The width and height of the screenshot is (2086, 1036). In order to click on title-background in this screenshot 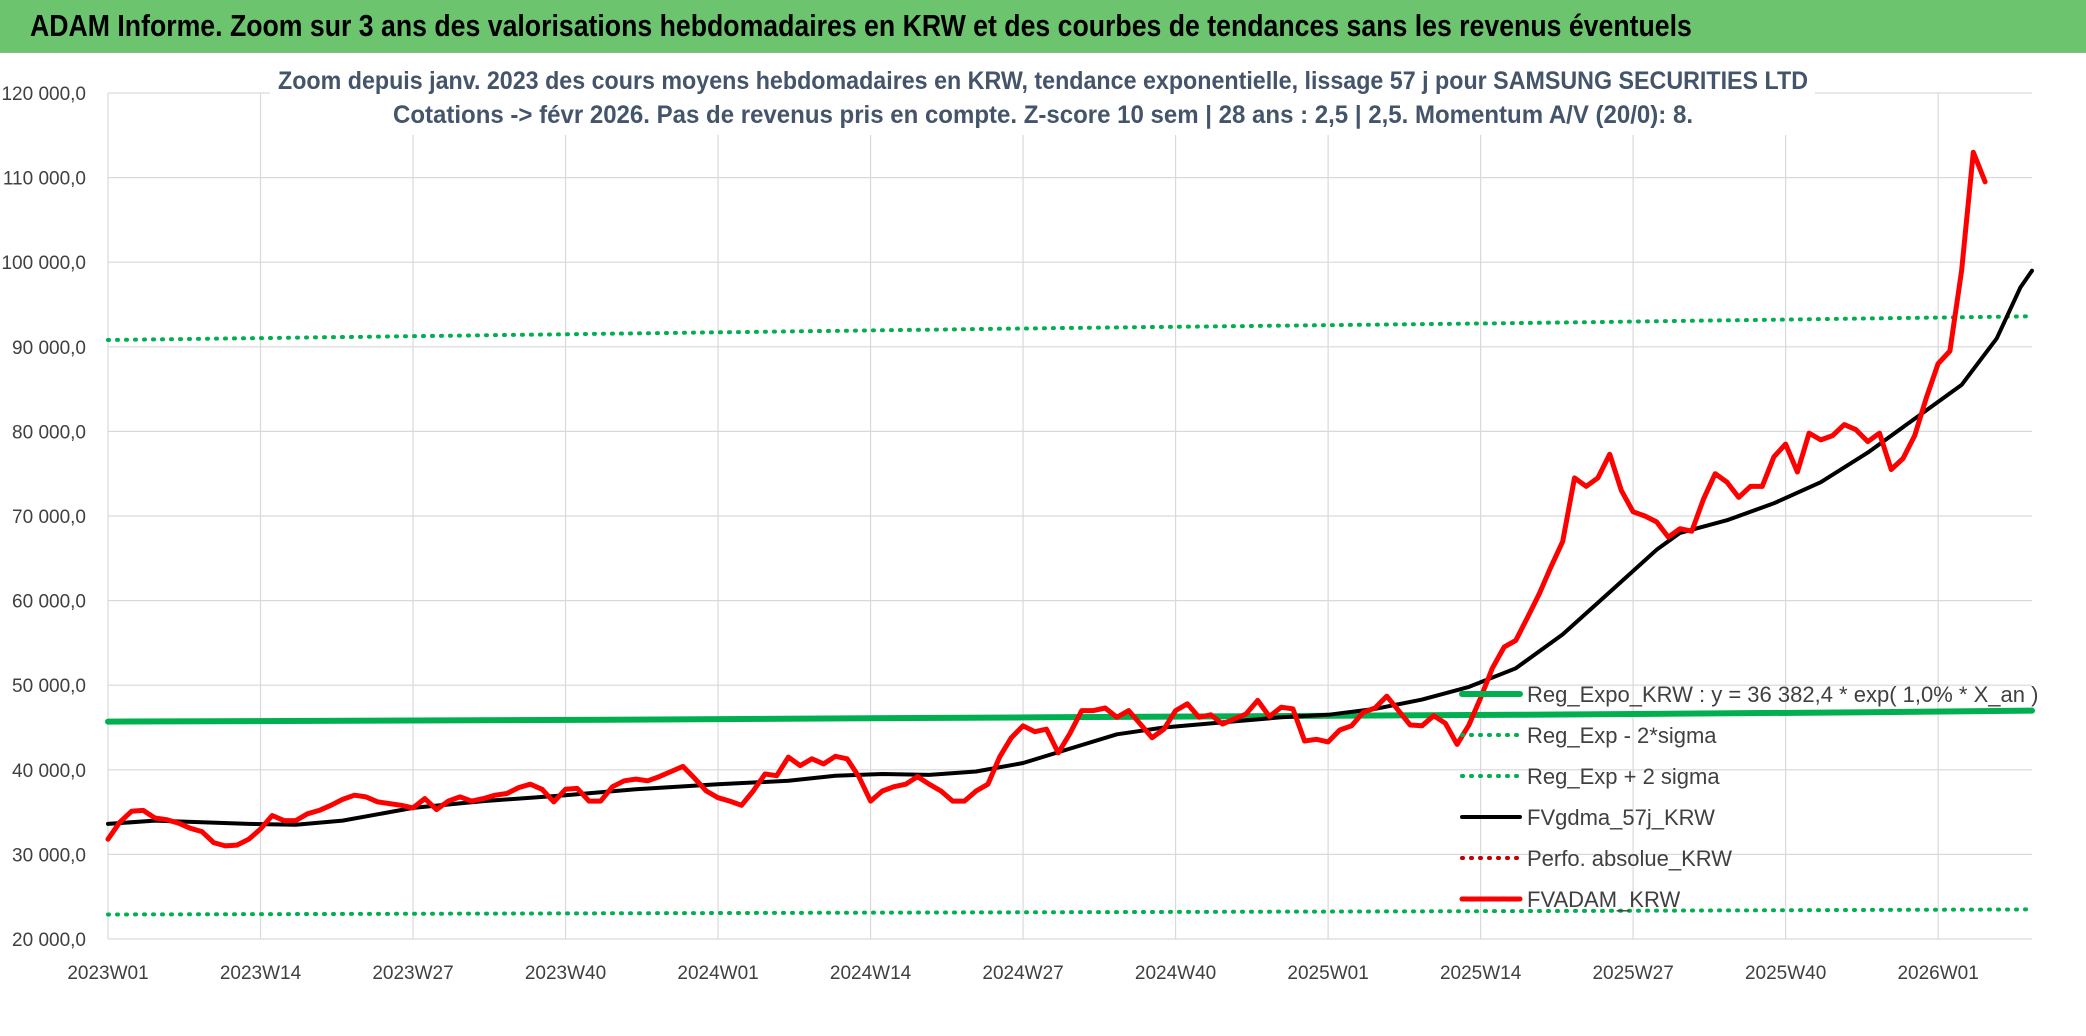, I will do `click(1042, 97)`.